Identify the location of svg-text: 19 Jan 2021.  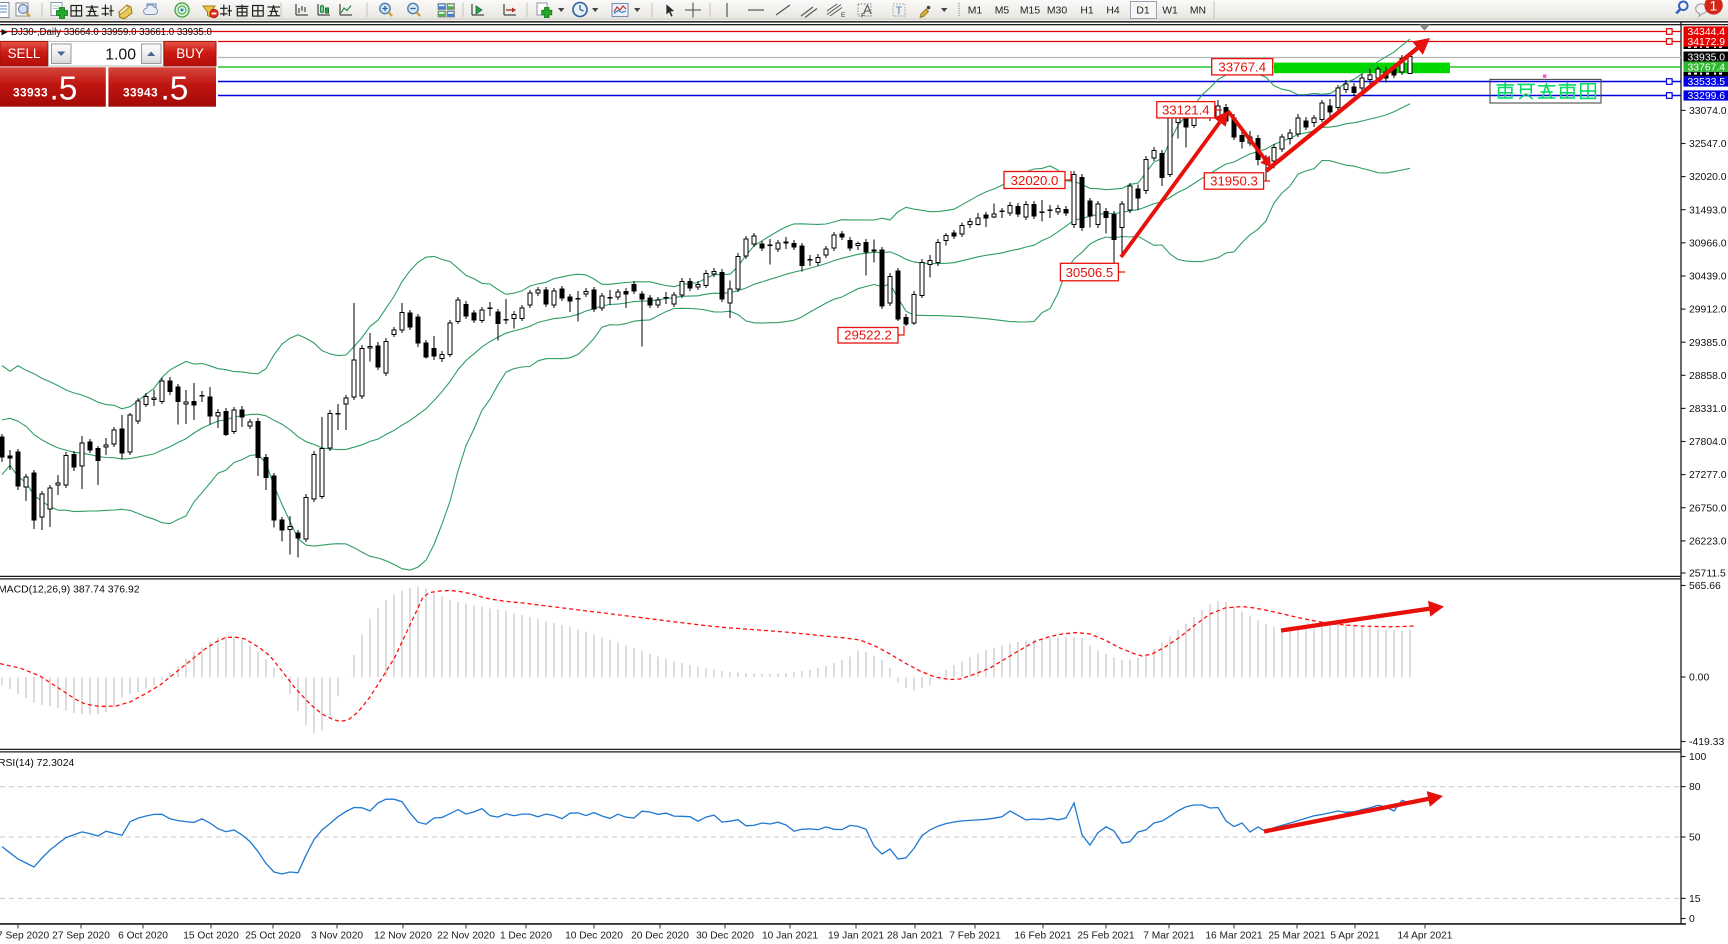
(856, 936).